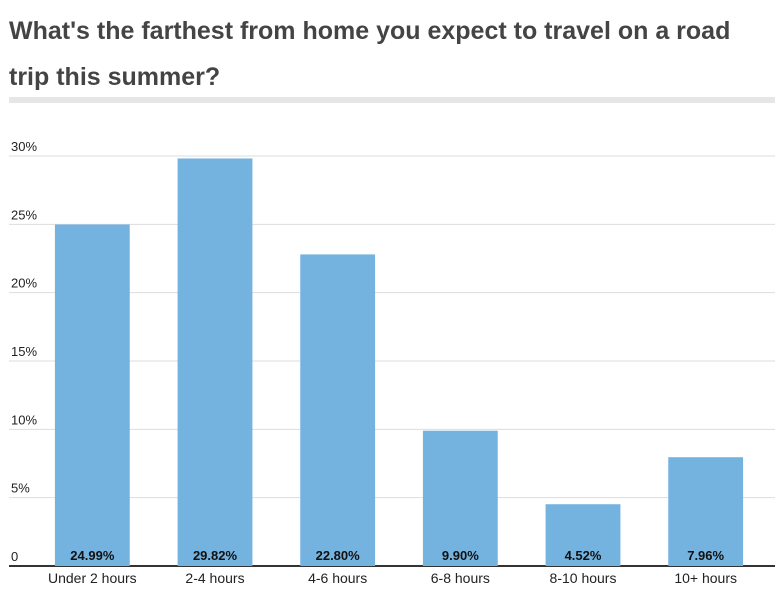  I want to click on y-tick-label: 0, so click(14, 556).